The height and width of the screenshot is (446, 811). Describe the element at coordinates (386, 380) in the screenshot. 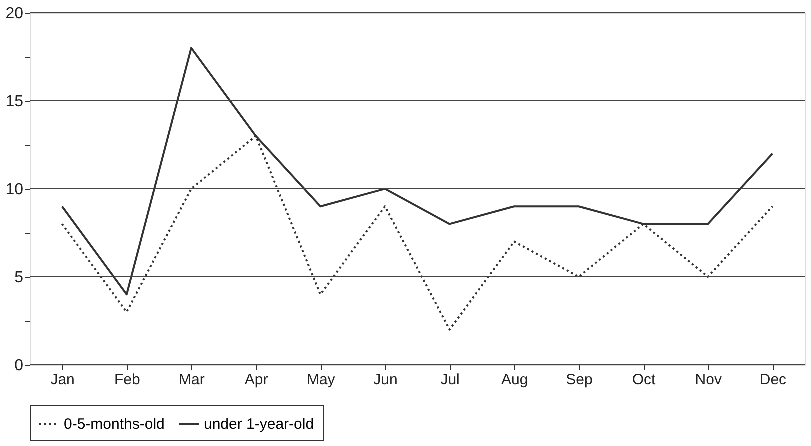

I see `x-tick-label: Jun` at that location.